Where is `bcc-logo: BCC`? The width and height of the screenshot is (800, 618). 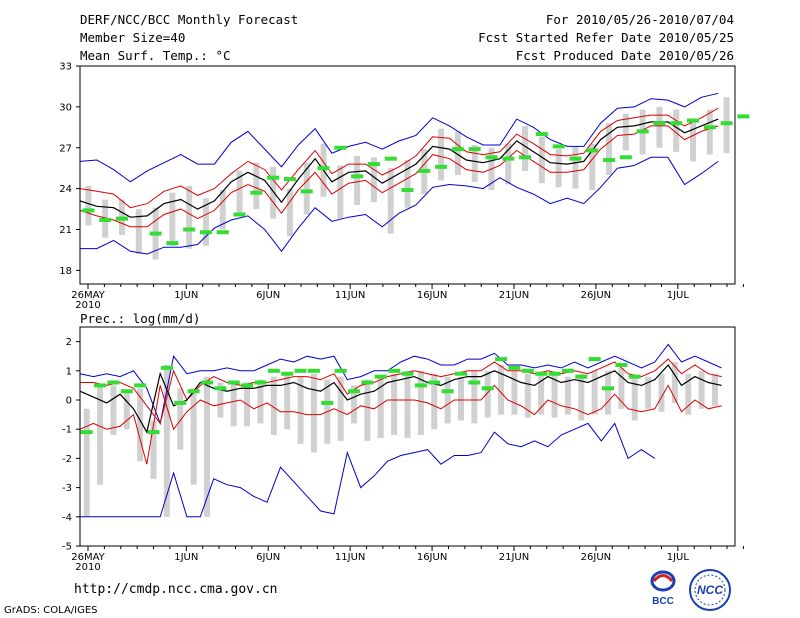 bcc-logo: BCC is located at coordinates (663, 587).